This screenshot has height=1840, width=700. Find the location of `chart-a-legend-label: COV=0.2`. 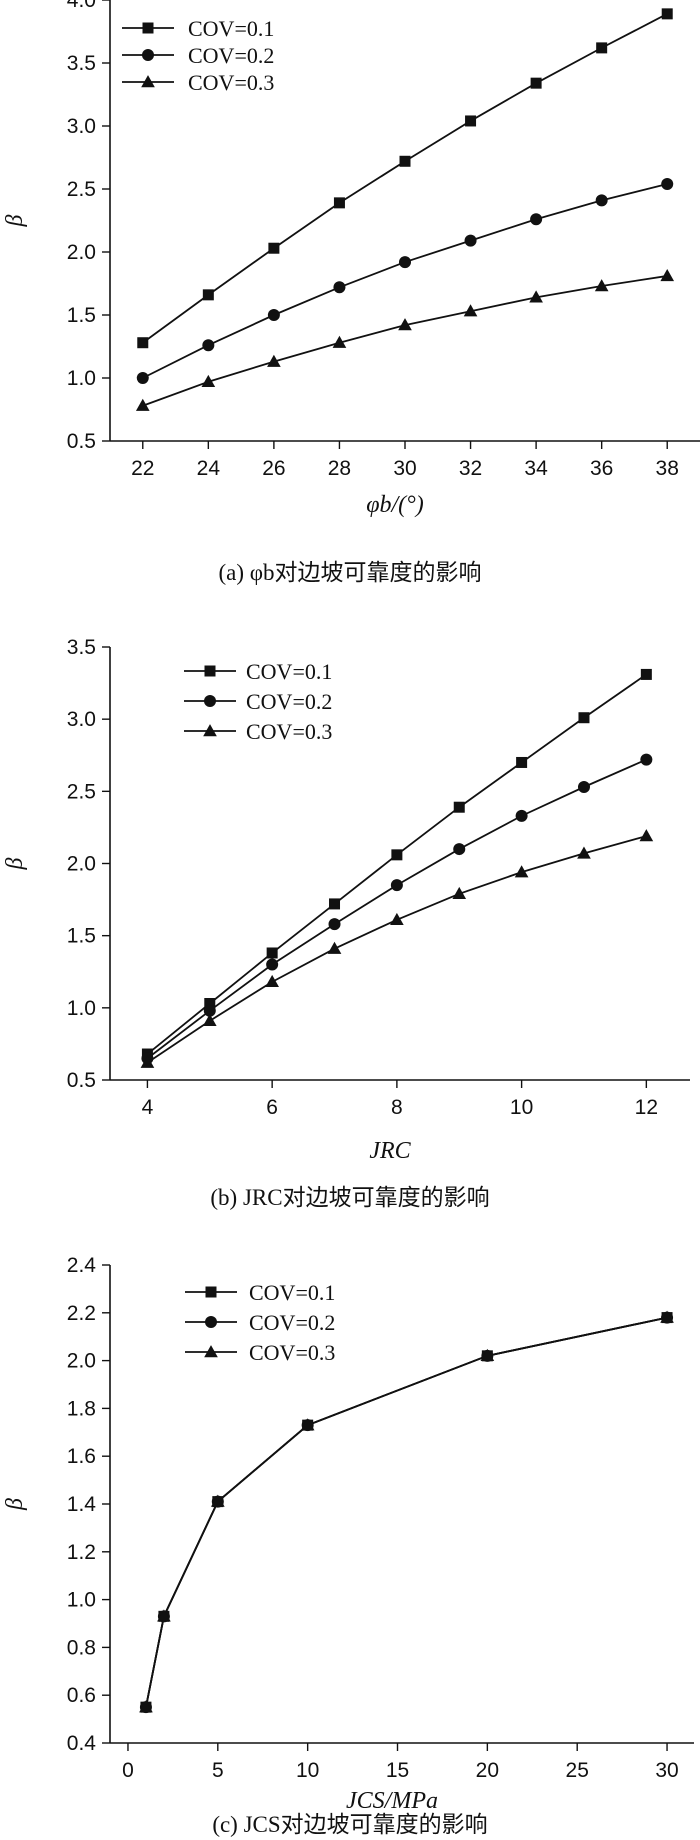

chart-a-legend-label: COV=0.2 is located at coordinates (231, 55).